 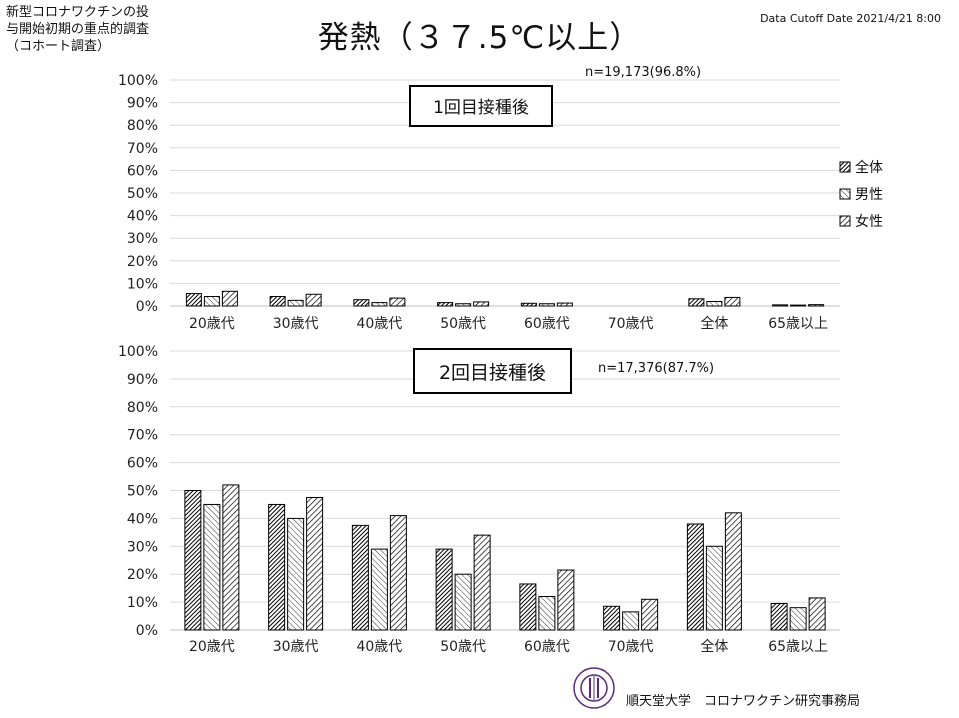 I want to click on survey-title: 新型コロナワクチンの投 与開始初期の重点的調査 （コホート調査）, so click(x=78, y=29).